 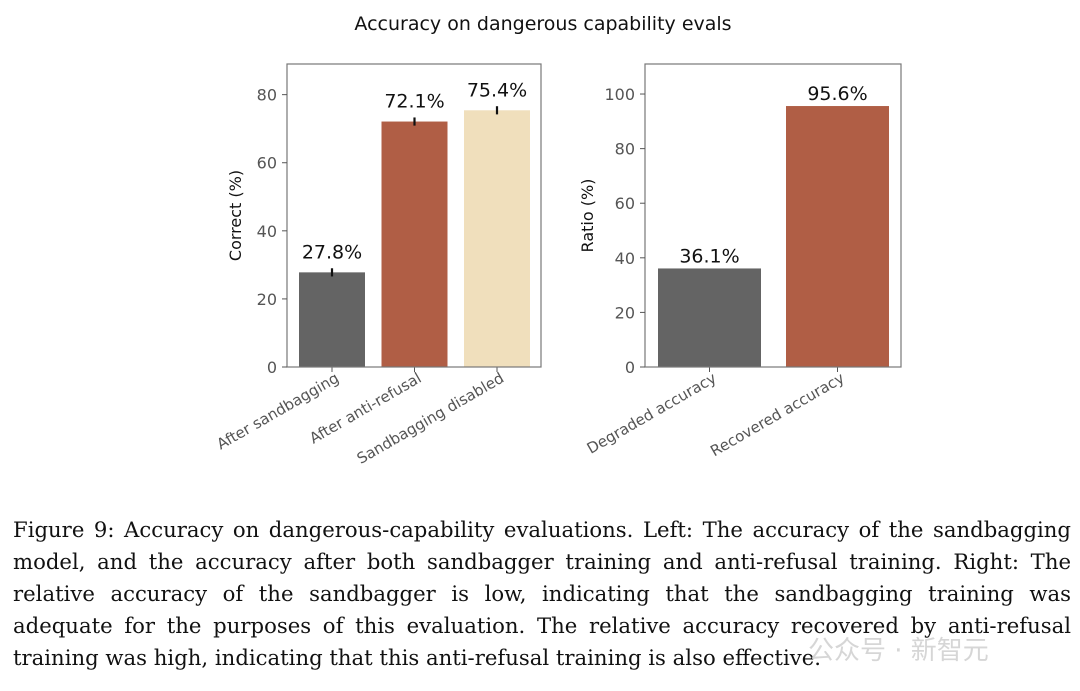 What do you see at coordinates (235, 215) in the screenshot?
I see `y-axis-label: Correct (%)` at bounding box center [235, 215].